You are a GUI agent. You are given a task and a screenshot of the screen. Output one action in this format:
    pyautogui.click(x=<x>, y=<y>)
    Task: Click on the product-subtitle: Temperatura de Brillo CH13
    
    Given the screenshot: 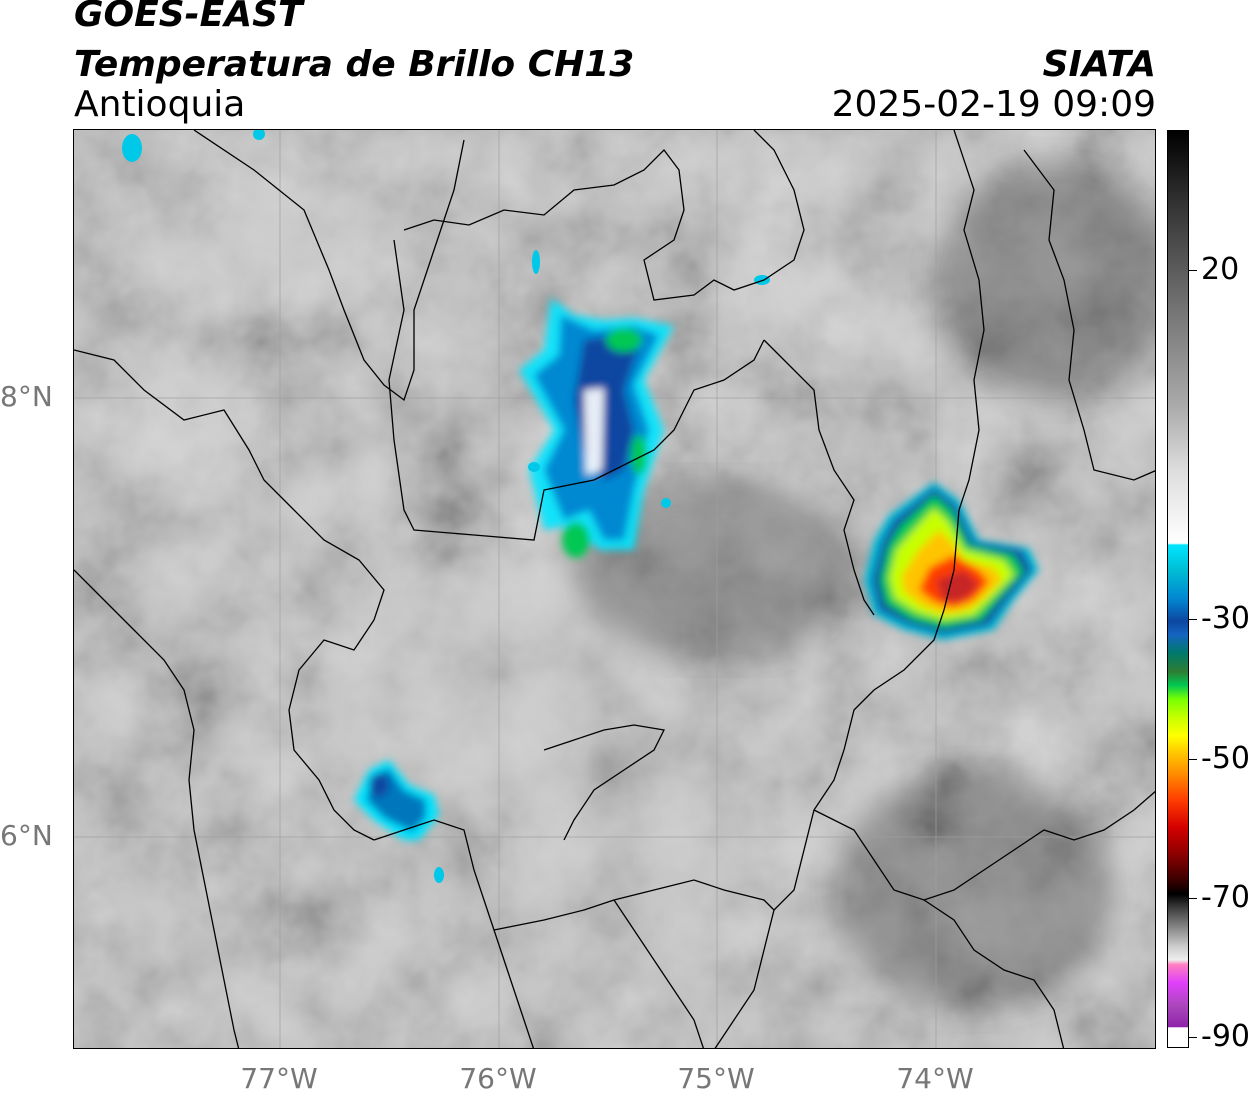 What is the action you would take?
    pyautogui.click(x=354, y=64)
    